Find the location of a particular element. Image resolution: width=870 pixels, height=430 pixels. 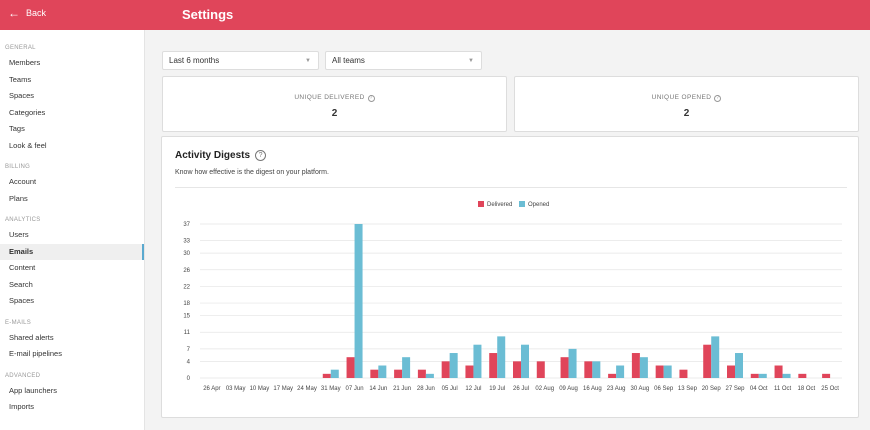

sidebar-section-title: ANALYTICS is located at coordinates (23, 220).